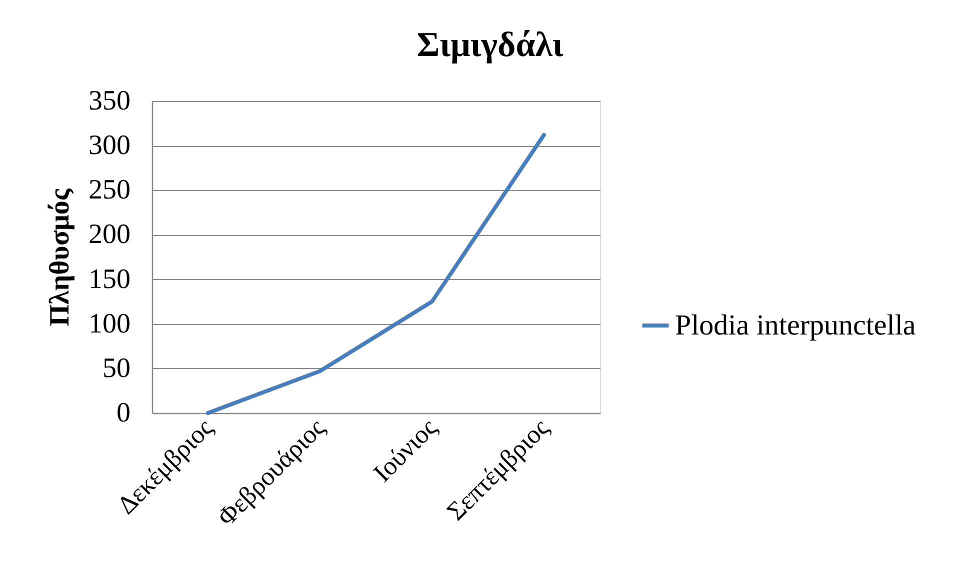 The image size is (956, 579). Describe the element at coordinates (795, 326) in the screenshot. I see `legend-label: Plodia interpunctella` at that location.